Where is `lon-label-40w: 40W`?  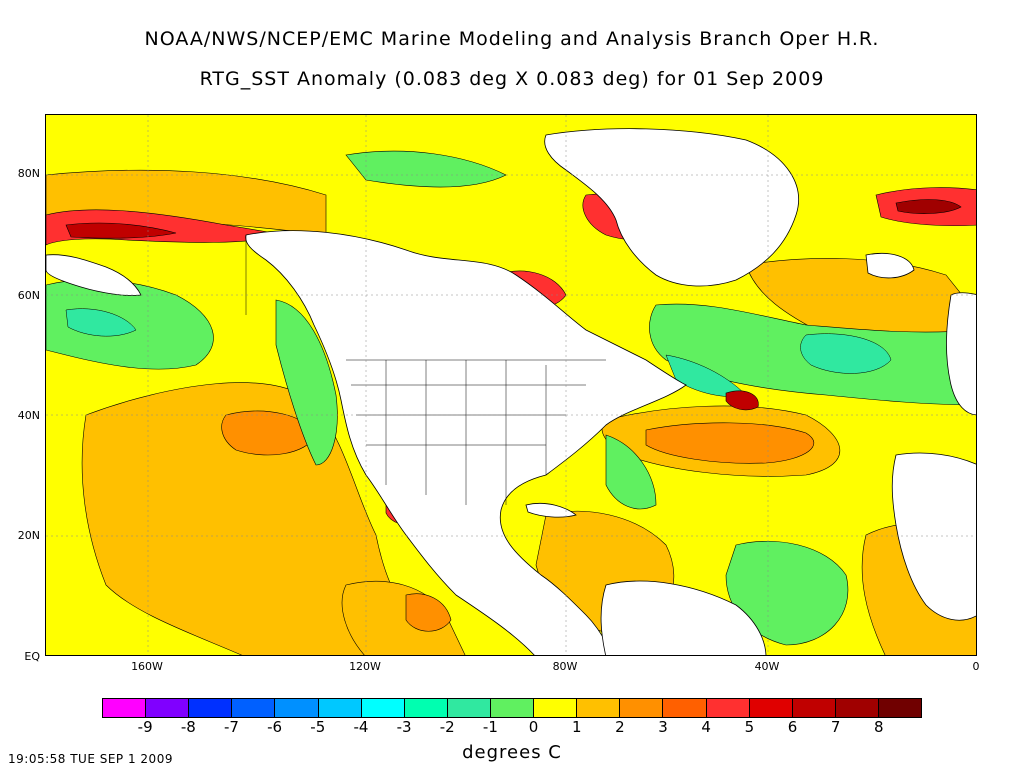 lon-label-40w: 40W is located at coordinates (767, 666).